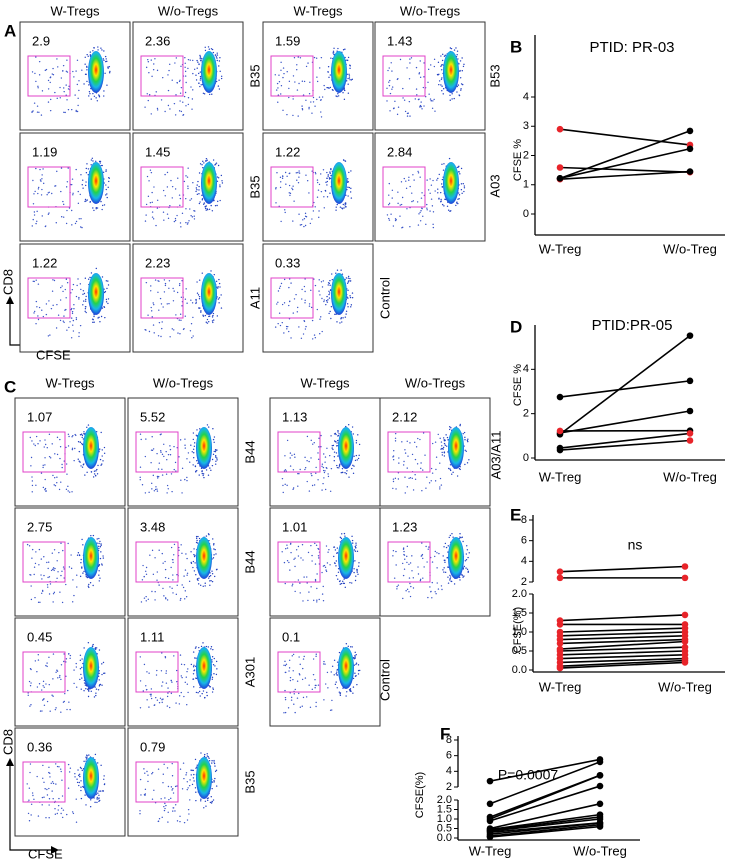 This screenshot has height=863, width=740. What do you see at coordinates (545, 828) in the screenshot?
I see `pair-line` at bounding box center [545, 828].